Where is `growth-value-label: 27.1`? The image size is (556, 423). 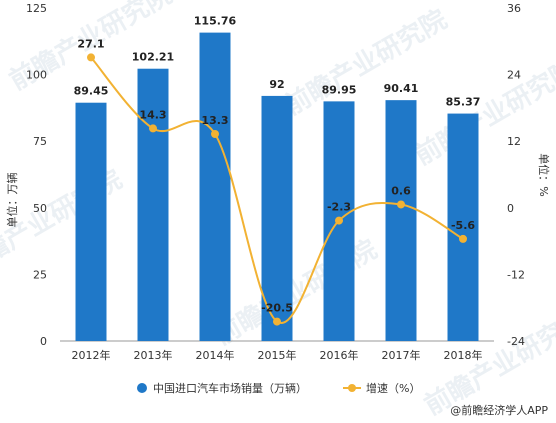 growth-value-label: 27.1 is located at coordinates (90, 43).